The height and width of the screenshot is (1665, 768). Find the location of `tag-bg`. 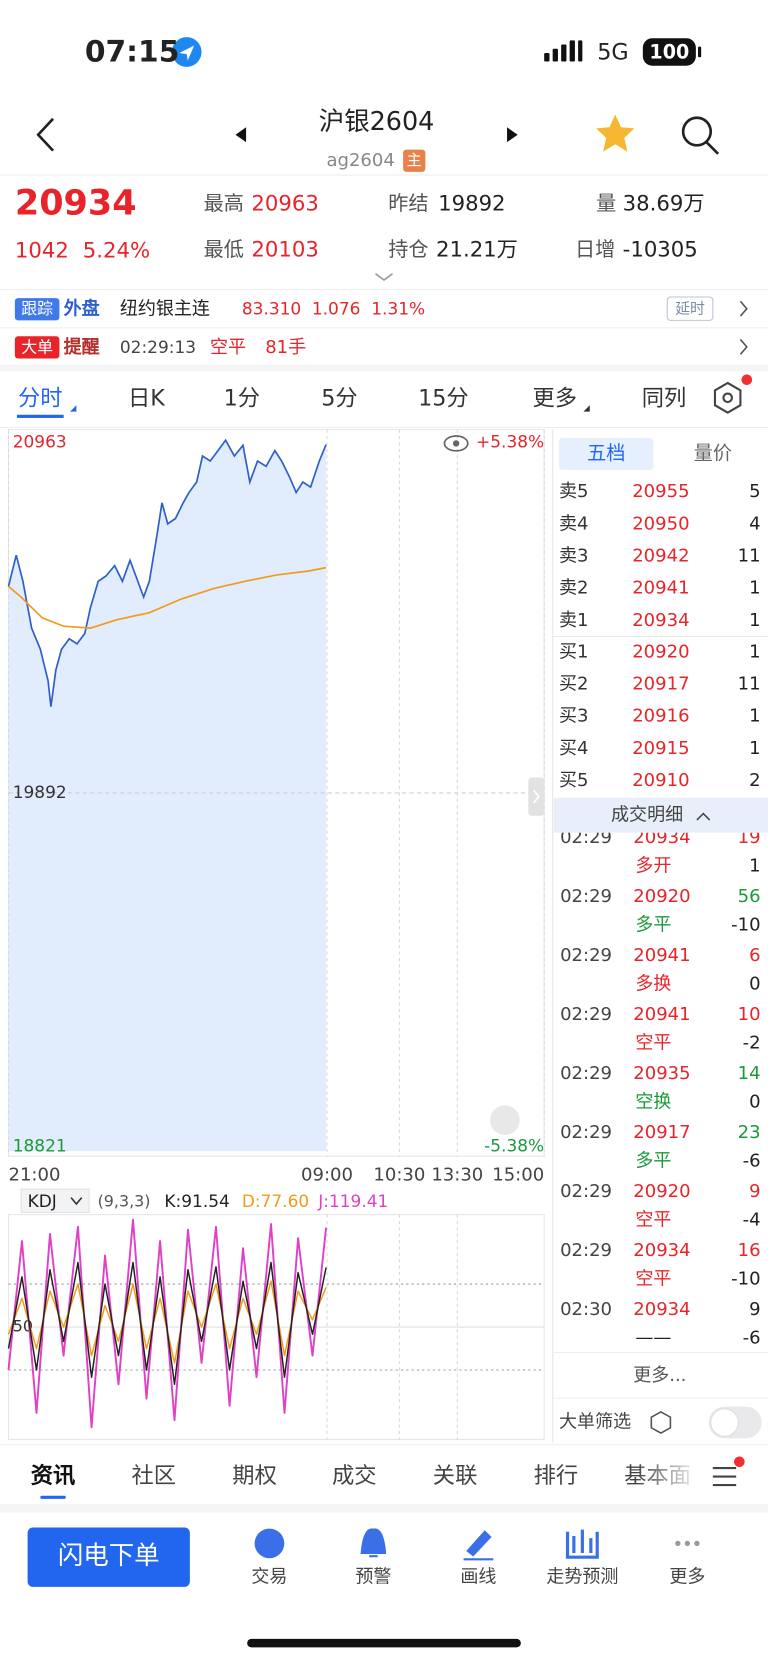

tag-bg is located at coordinates (37, 309).